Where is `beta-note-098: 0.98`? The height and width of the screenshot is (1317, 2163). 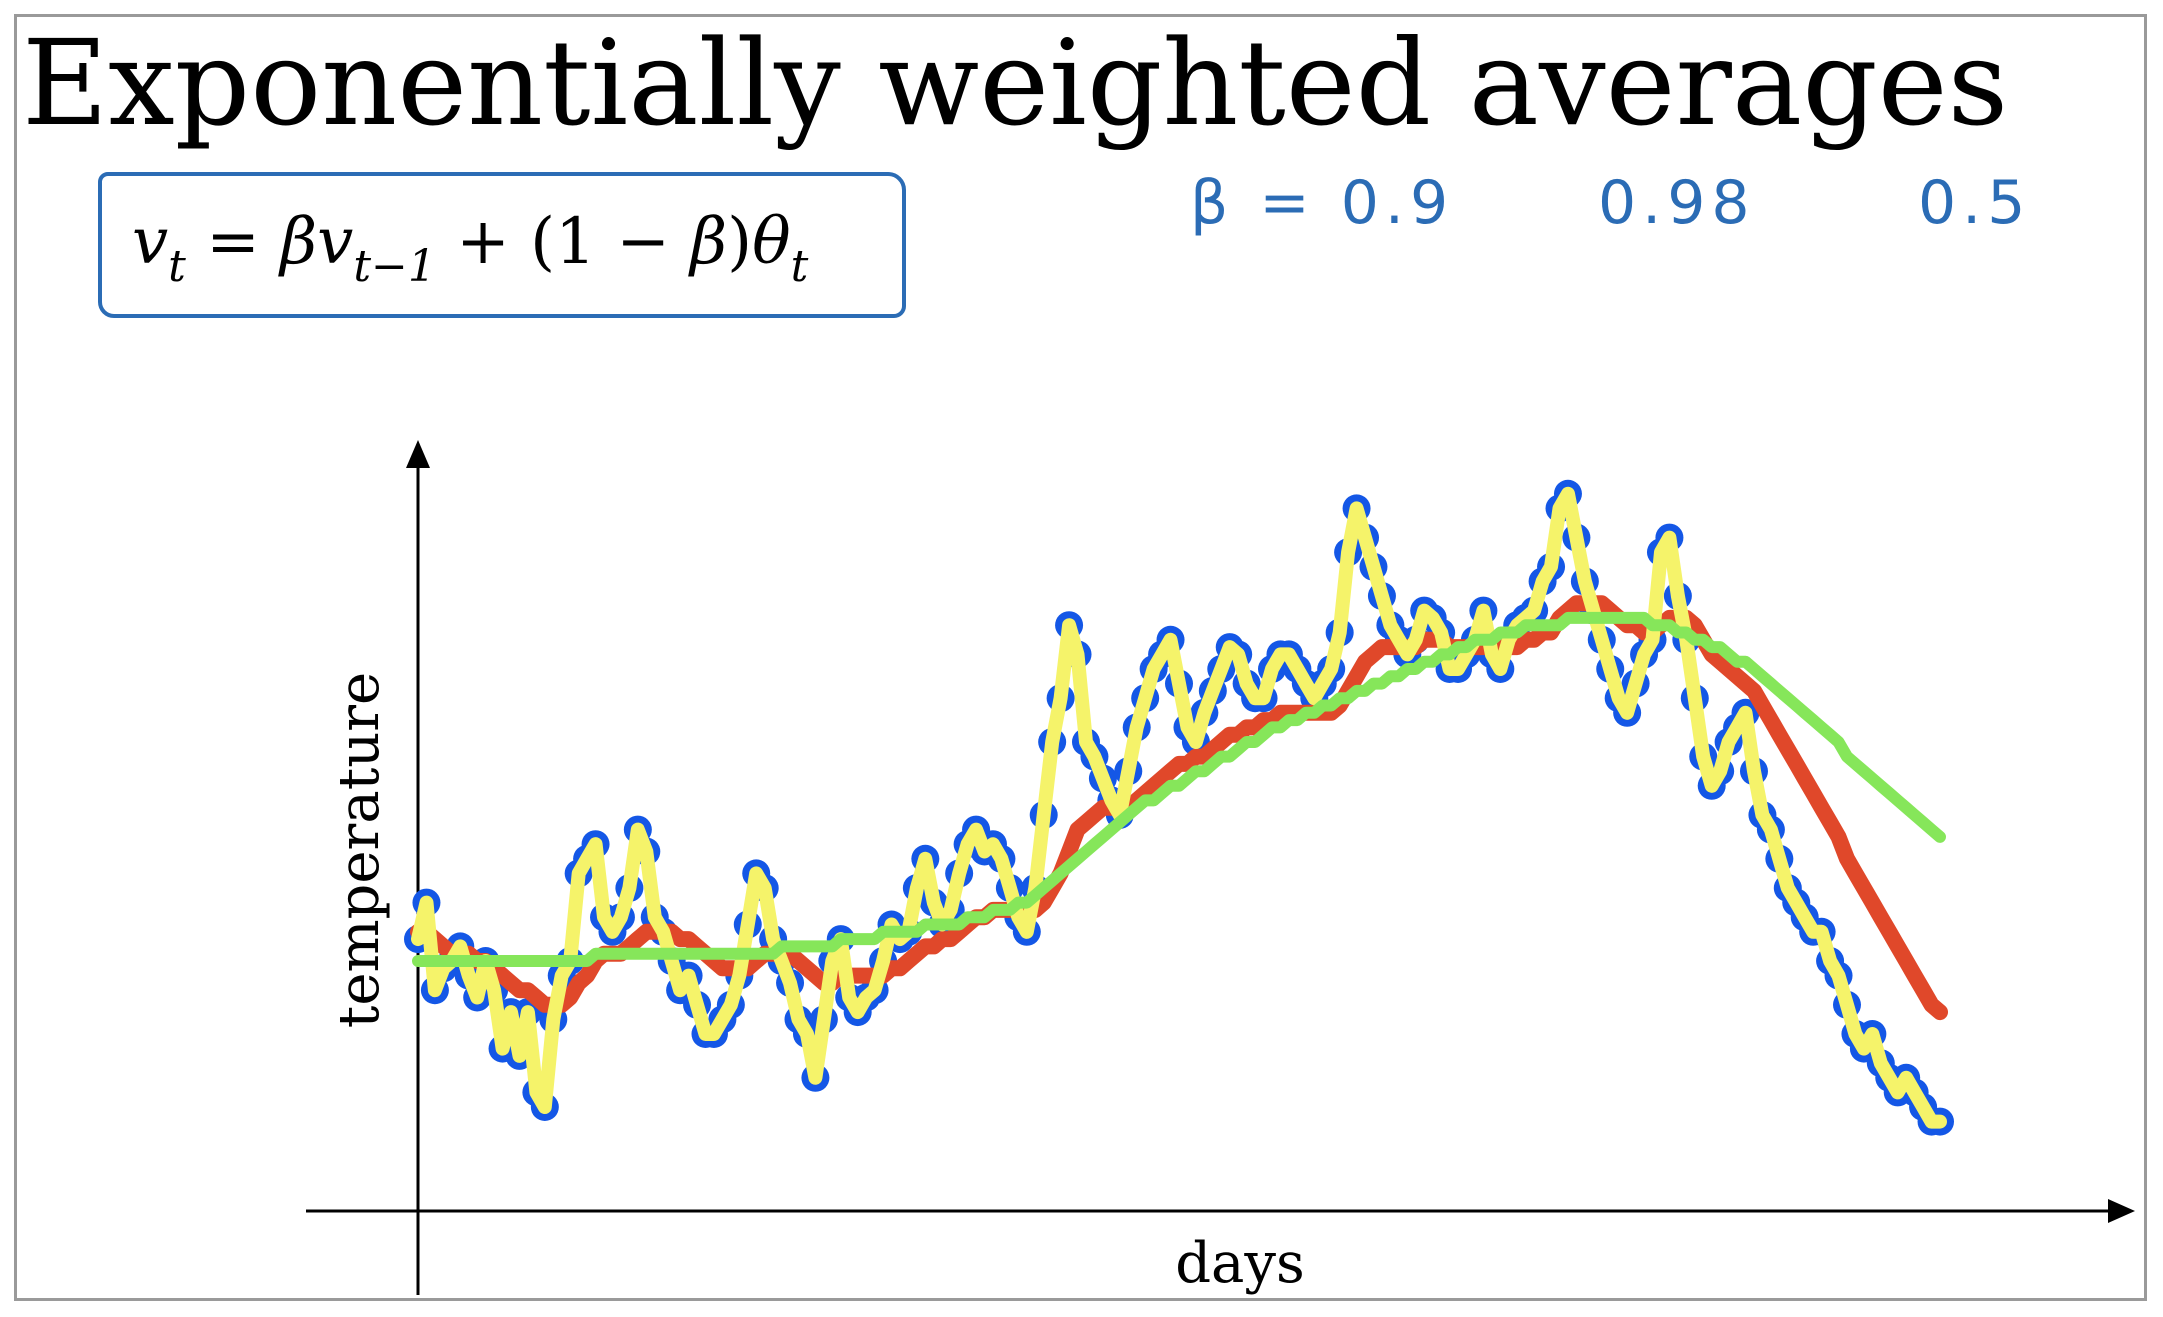
beta-note-098: 0.98 is located at coordinates (1677, 203).